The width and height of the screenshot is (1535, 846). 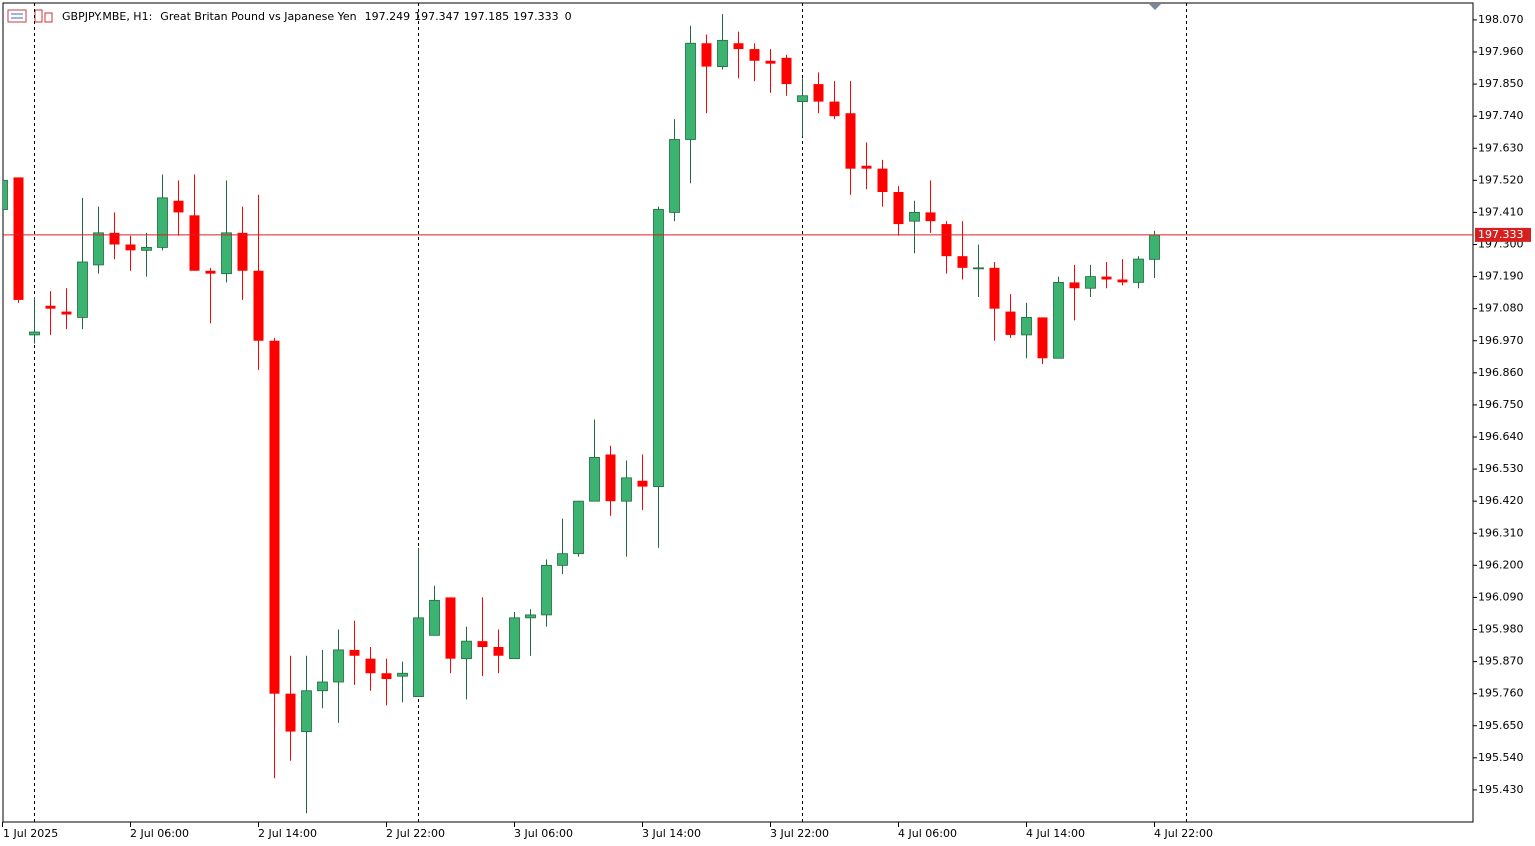 What do you see at coordinates (1501, 757) in the screenshot?
I see `y-tick-label: 195.540` at bounding box center [1501, 757].